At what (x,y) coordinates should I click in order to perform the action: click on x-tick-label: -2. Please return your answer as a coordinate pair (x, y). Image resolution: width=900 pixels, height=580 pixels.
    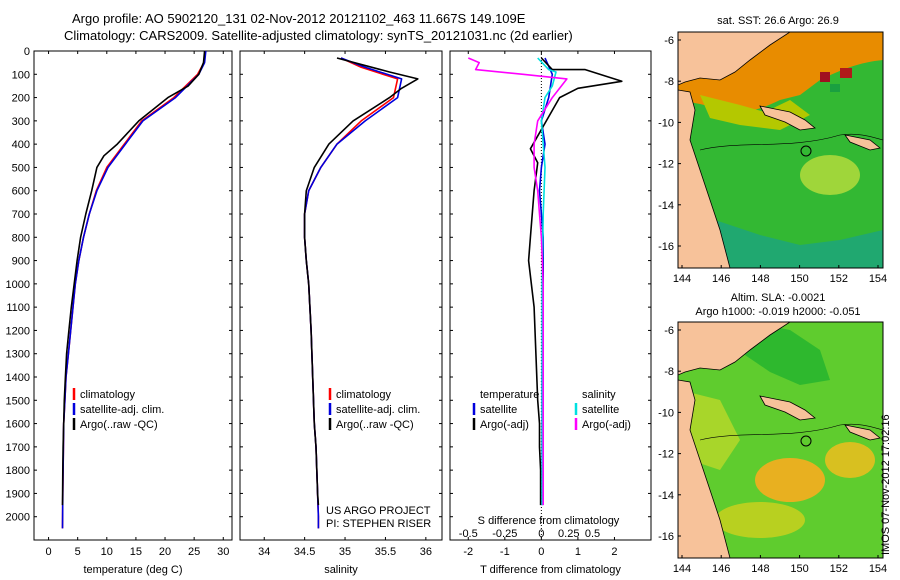
    Looking at the image, I should click on (468, 552).